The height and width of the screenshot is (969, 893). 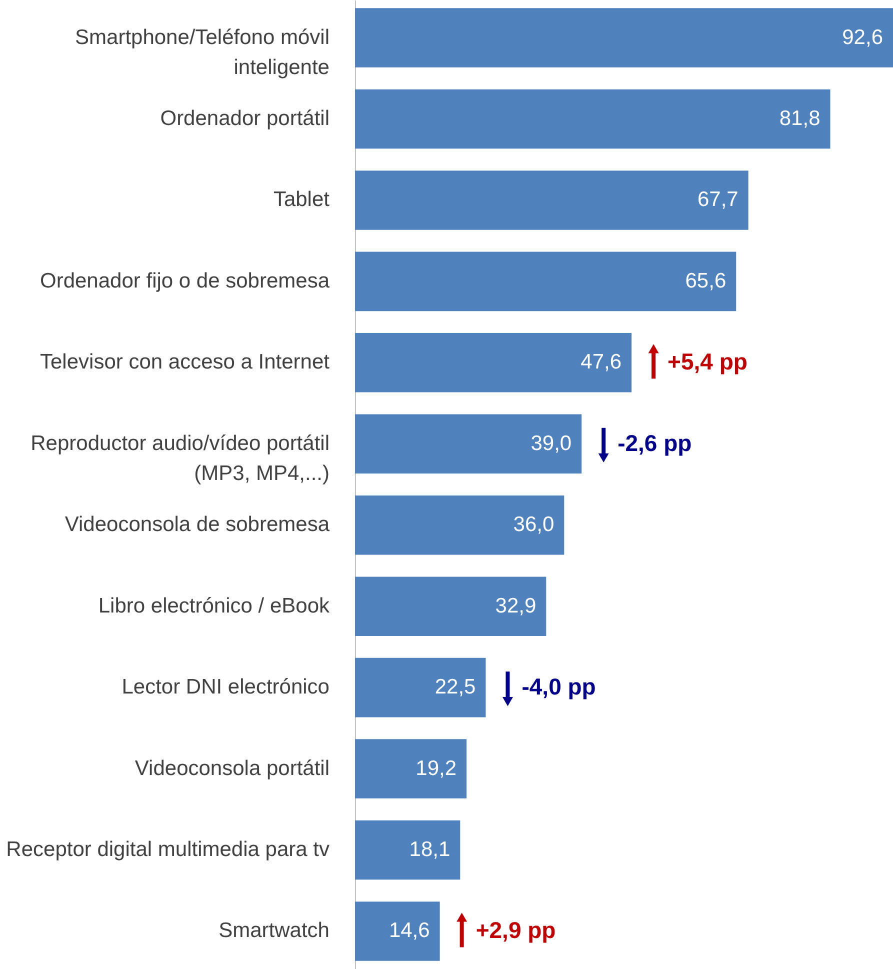 What do you see at coordinates (245, 118) in the screenshot?
I see `y-tick-label: Ordenador portátil` at bounding box center [245, 118].